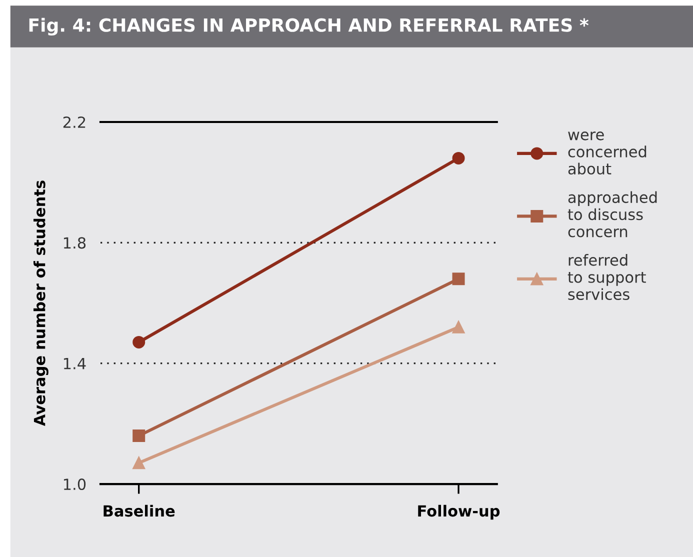  I want to click on y-tick-label: 1.8, so click(75, 243).